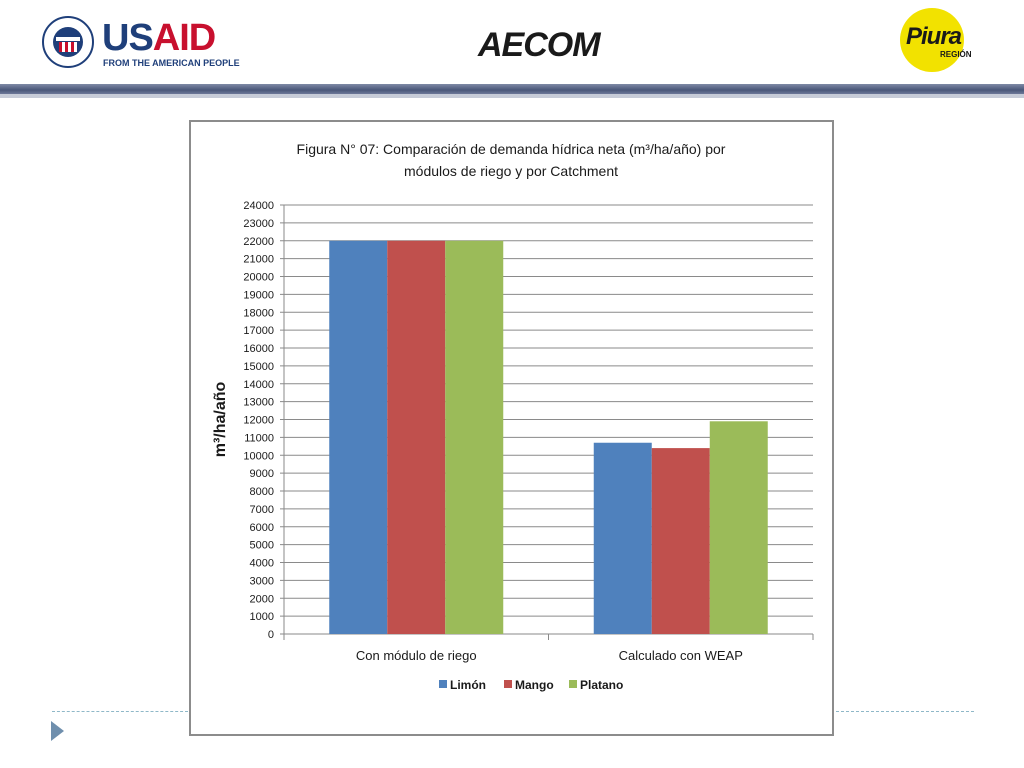  What do you see at coordinates (443, 684) in the screenshot?
I see `legend-swatch-limón` at bounding box center [443, 684].